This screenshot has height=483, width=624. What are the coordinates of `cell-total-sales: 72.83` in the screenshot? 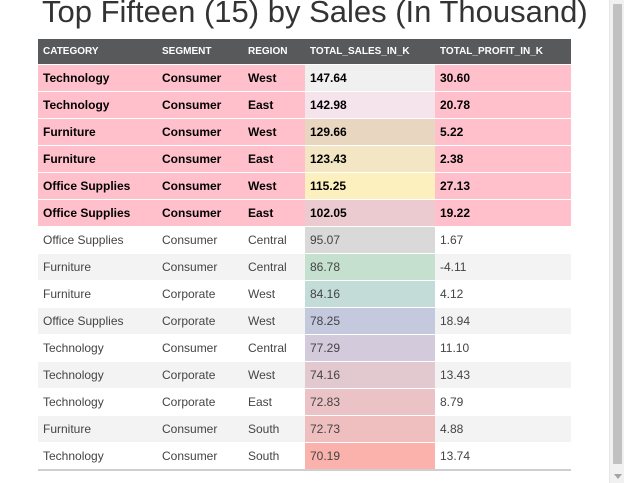 It's located at (370, 402).